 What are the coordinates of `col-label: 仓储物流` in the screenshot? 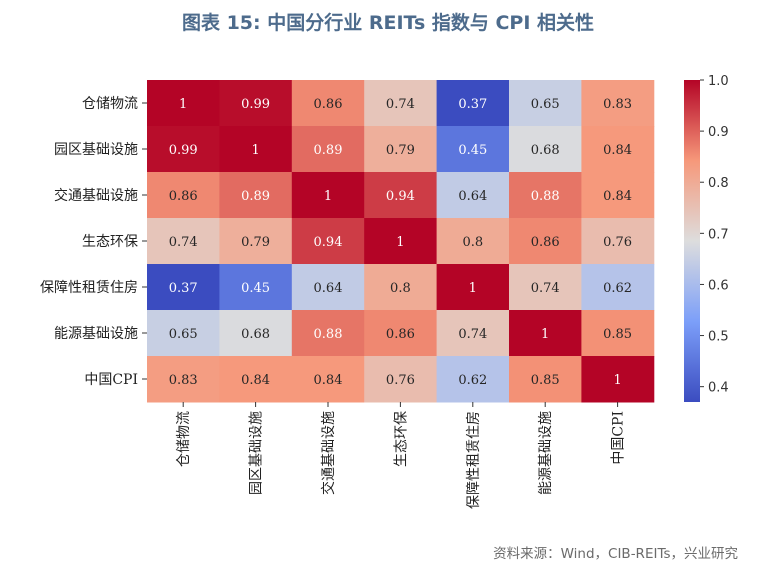 It's located at (184, 439).